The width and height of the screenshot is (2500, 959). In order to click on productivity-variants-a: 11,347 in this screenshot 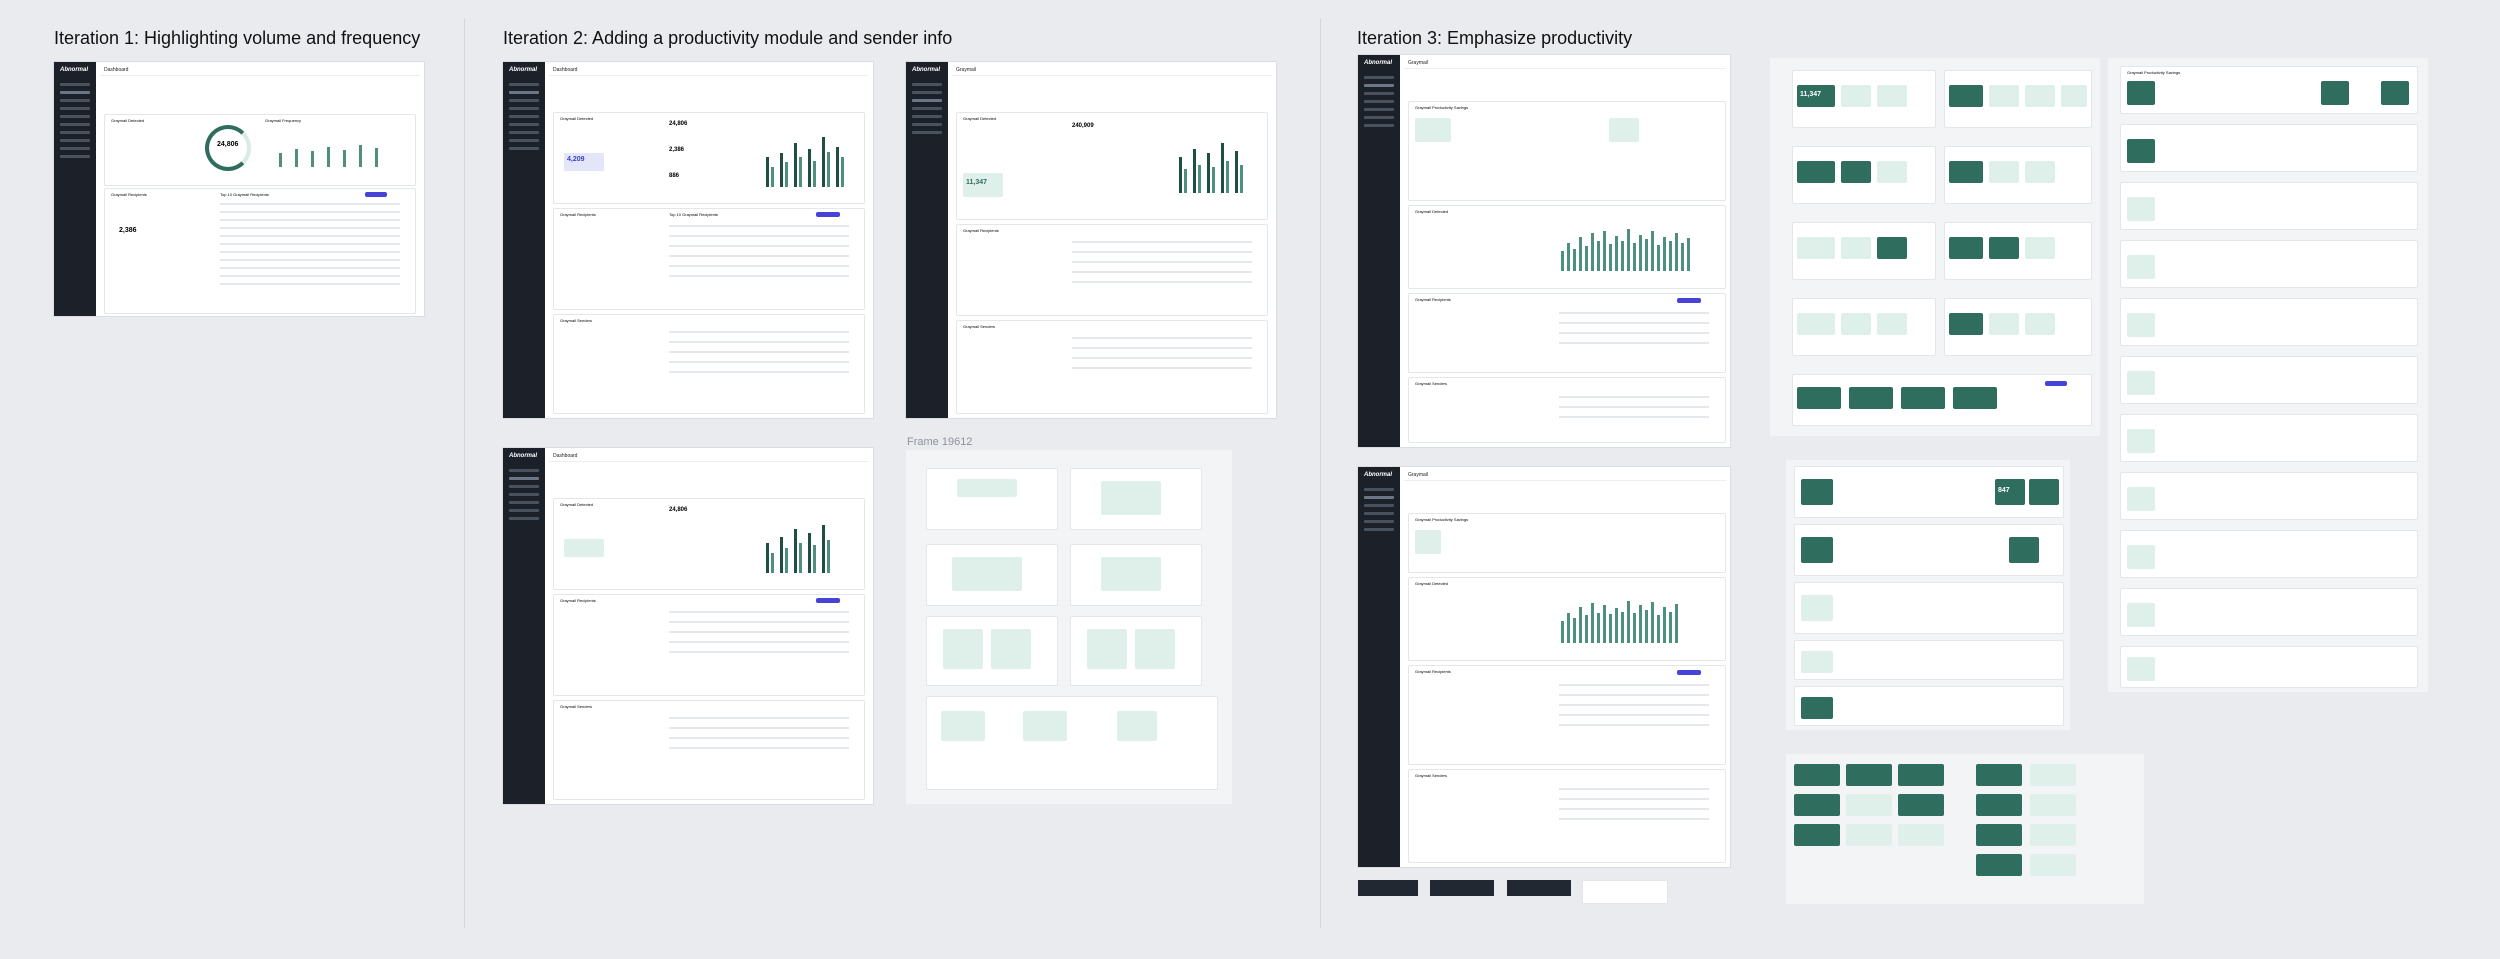, I will do `click(1935, 247)`.